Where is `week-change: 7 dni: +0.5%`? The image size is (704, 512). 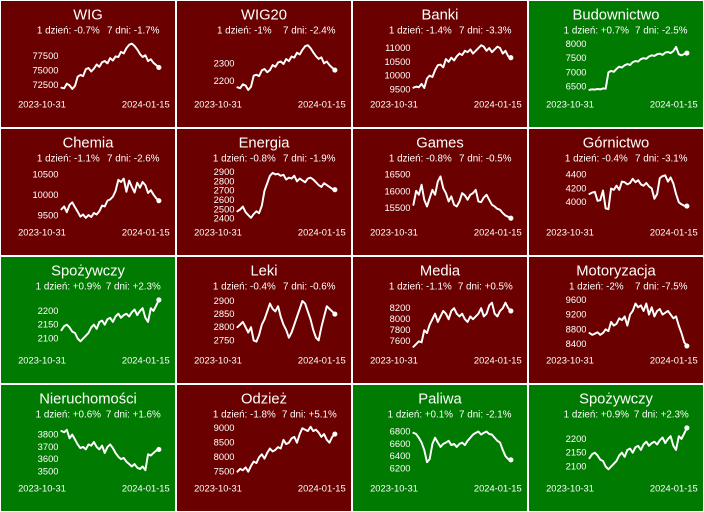 week-change: 7 dni: +0.5% is located at coordinates (485, 286).